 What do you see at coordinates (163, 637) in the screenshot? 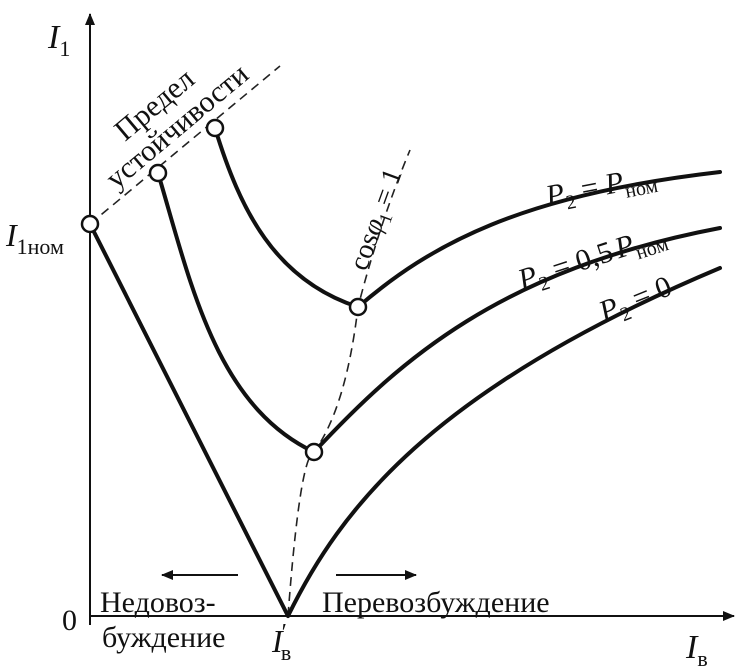
I see `label-under-excitation-line2: буждение` at bounding box center [163, 637].